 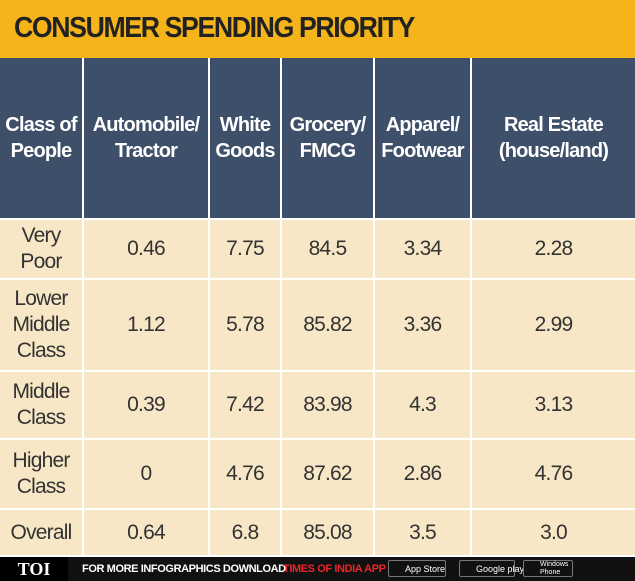 I want to click on column-header: Grocery/ FMCG, so click(x=328, y=139).